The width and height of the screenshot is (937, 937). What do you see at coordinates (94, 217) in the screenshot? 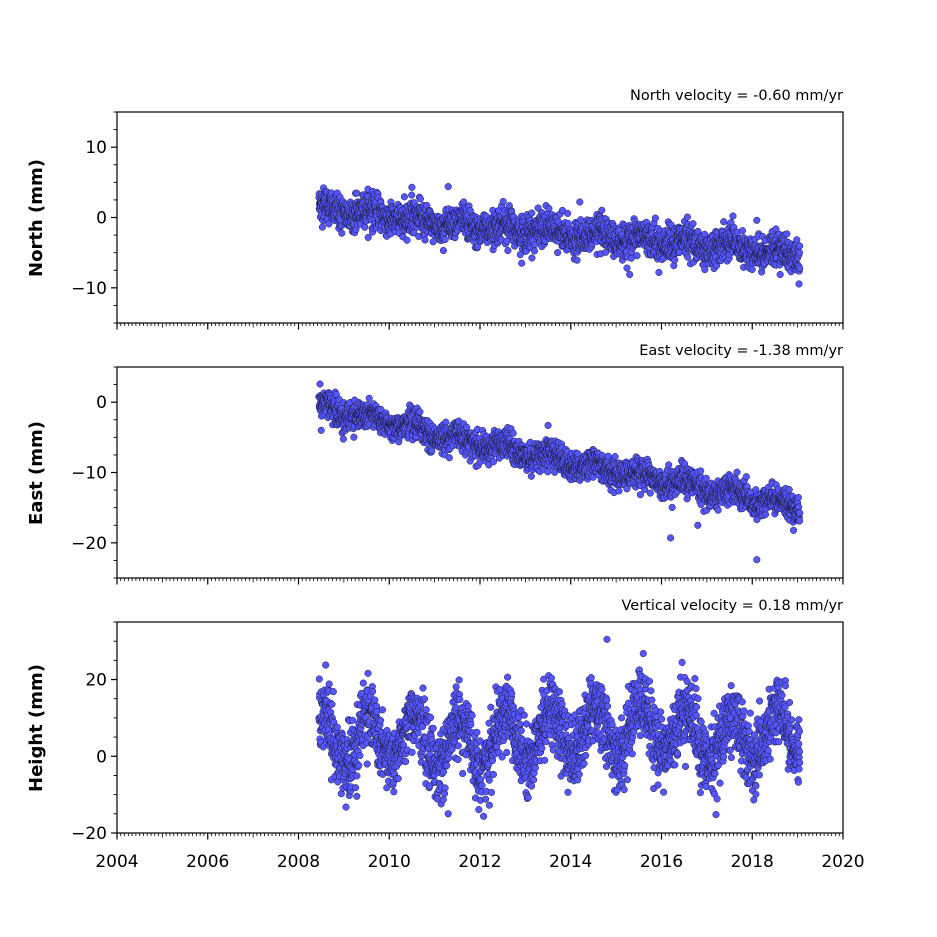
I see `north-y-ticks: −10 0 10` at bounding box center [94, 217].